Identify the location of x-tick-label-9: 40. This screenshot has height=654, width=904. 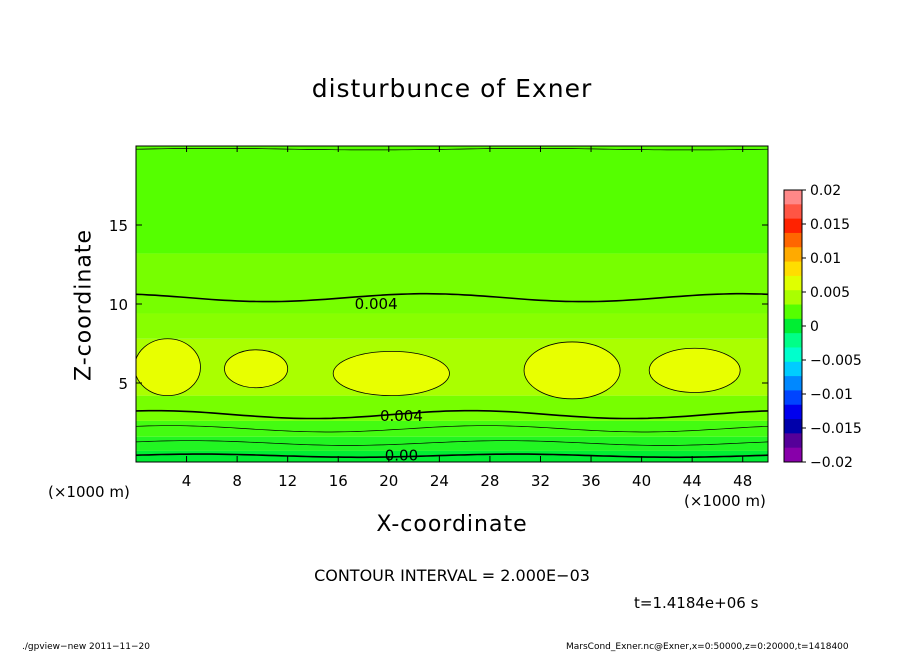
(641, 481).